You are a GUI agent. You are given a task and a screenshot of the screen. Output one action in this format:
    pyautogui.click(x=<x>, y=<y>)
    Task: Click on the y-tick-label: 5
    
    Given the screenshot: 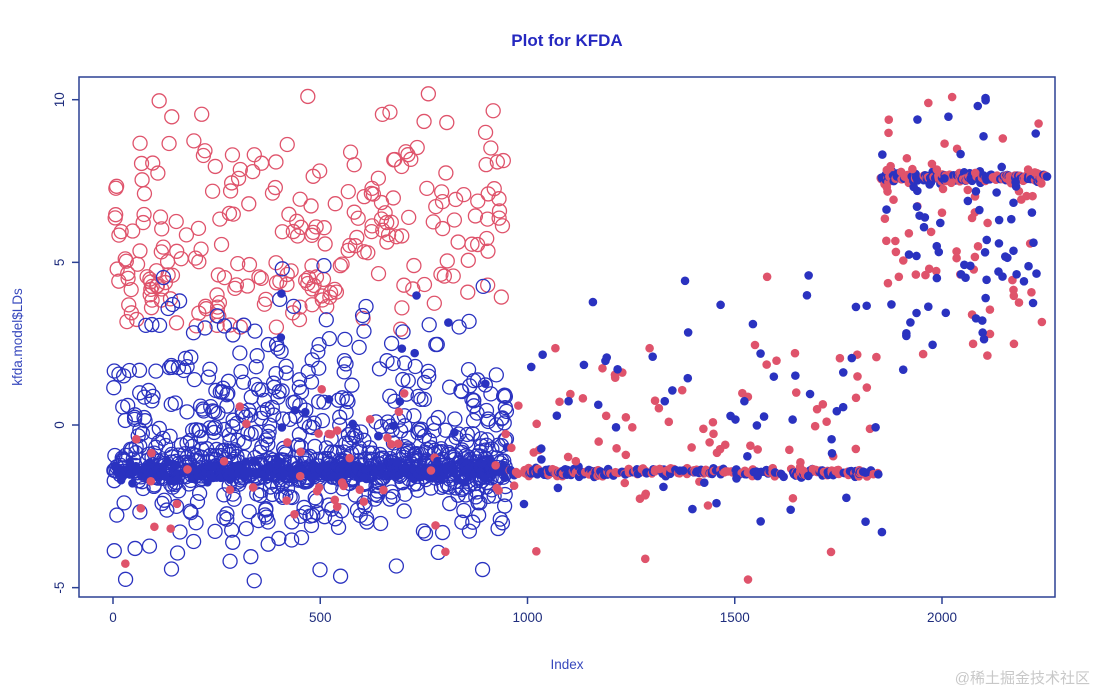 What is the action you would take?
    pyautogui.click(x=59, y=263)
    